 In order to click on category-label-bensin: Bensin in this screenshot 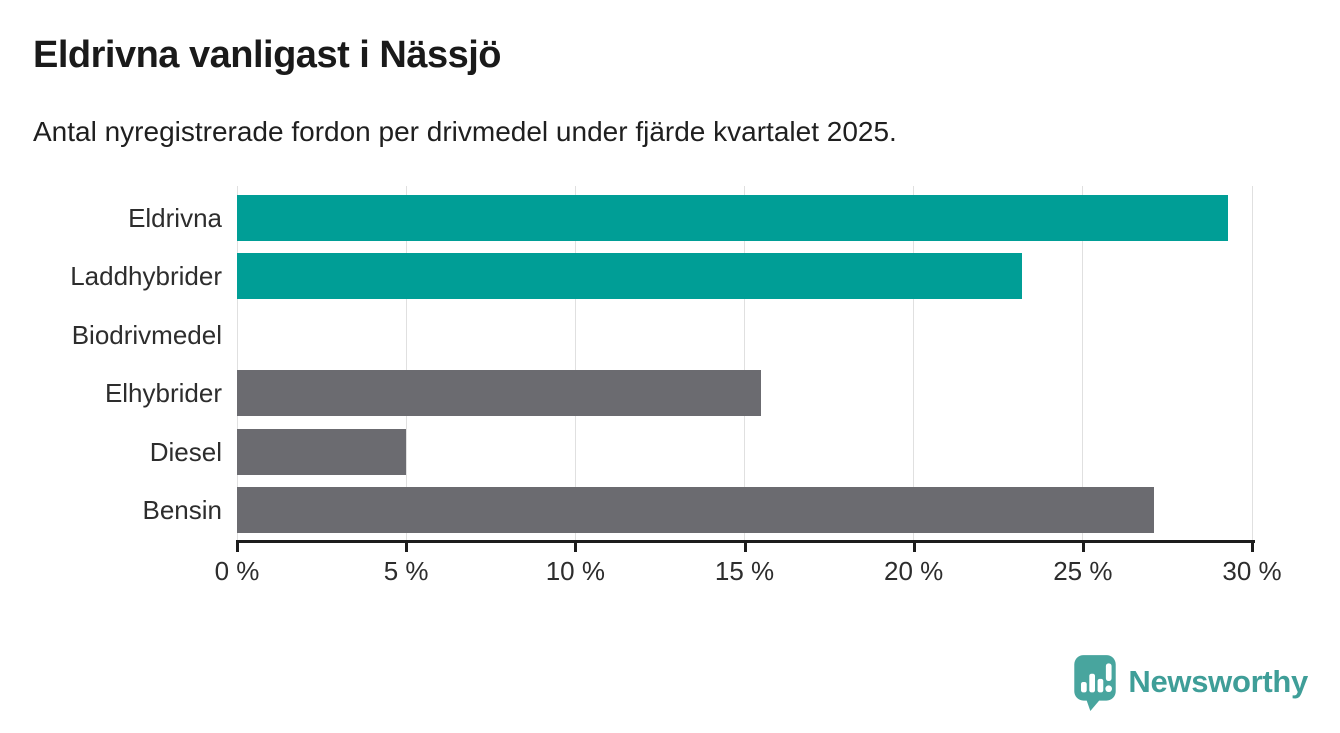, I will do `click(182, 510)`.